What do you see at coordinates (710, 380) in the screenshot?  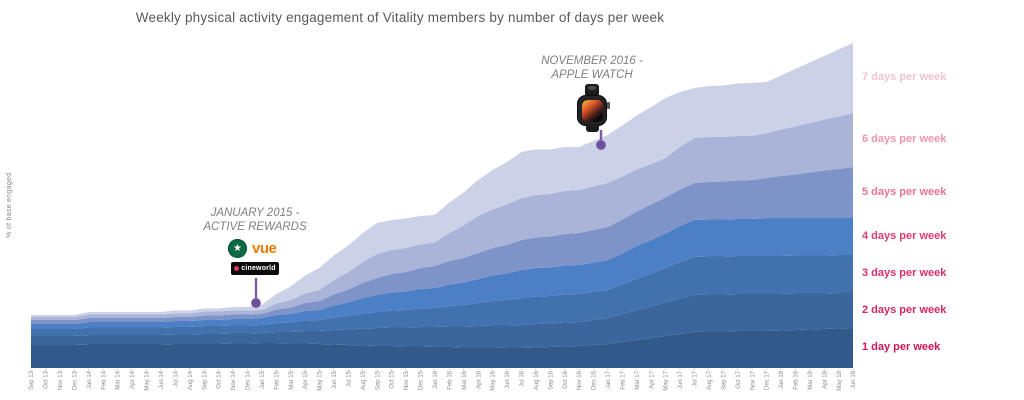 I see `x-tick-label: Aug 17` at bounding box center [710, 380].